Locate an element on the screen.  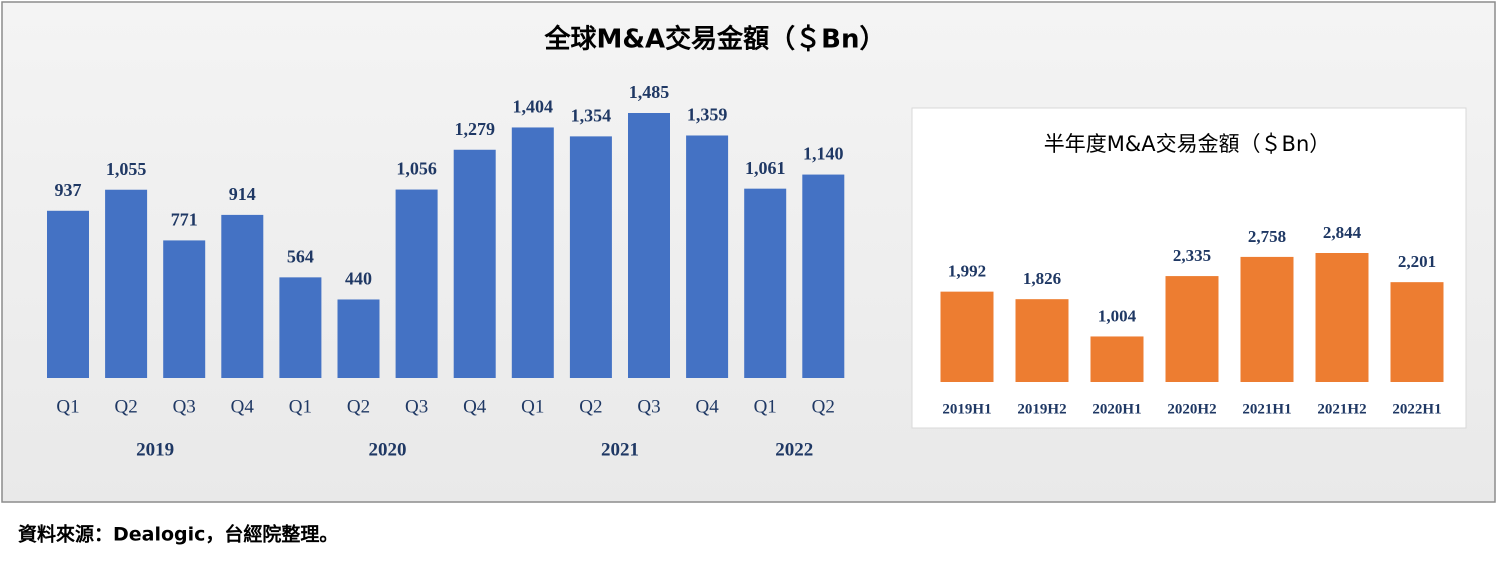
group-label: 2021 is located at coordinates (620, 449).